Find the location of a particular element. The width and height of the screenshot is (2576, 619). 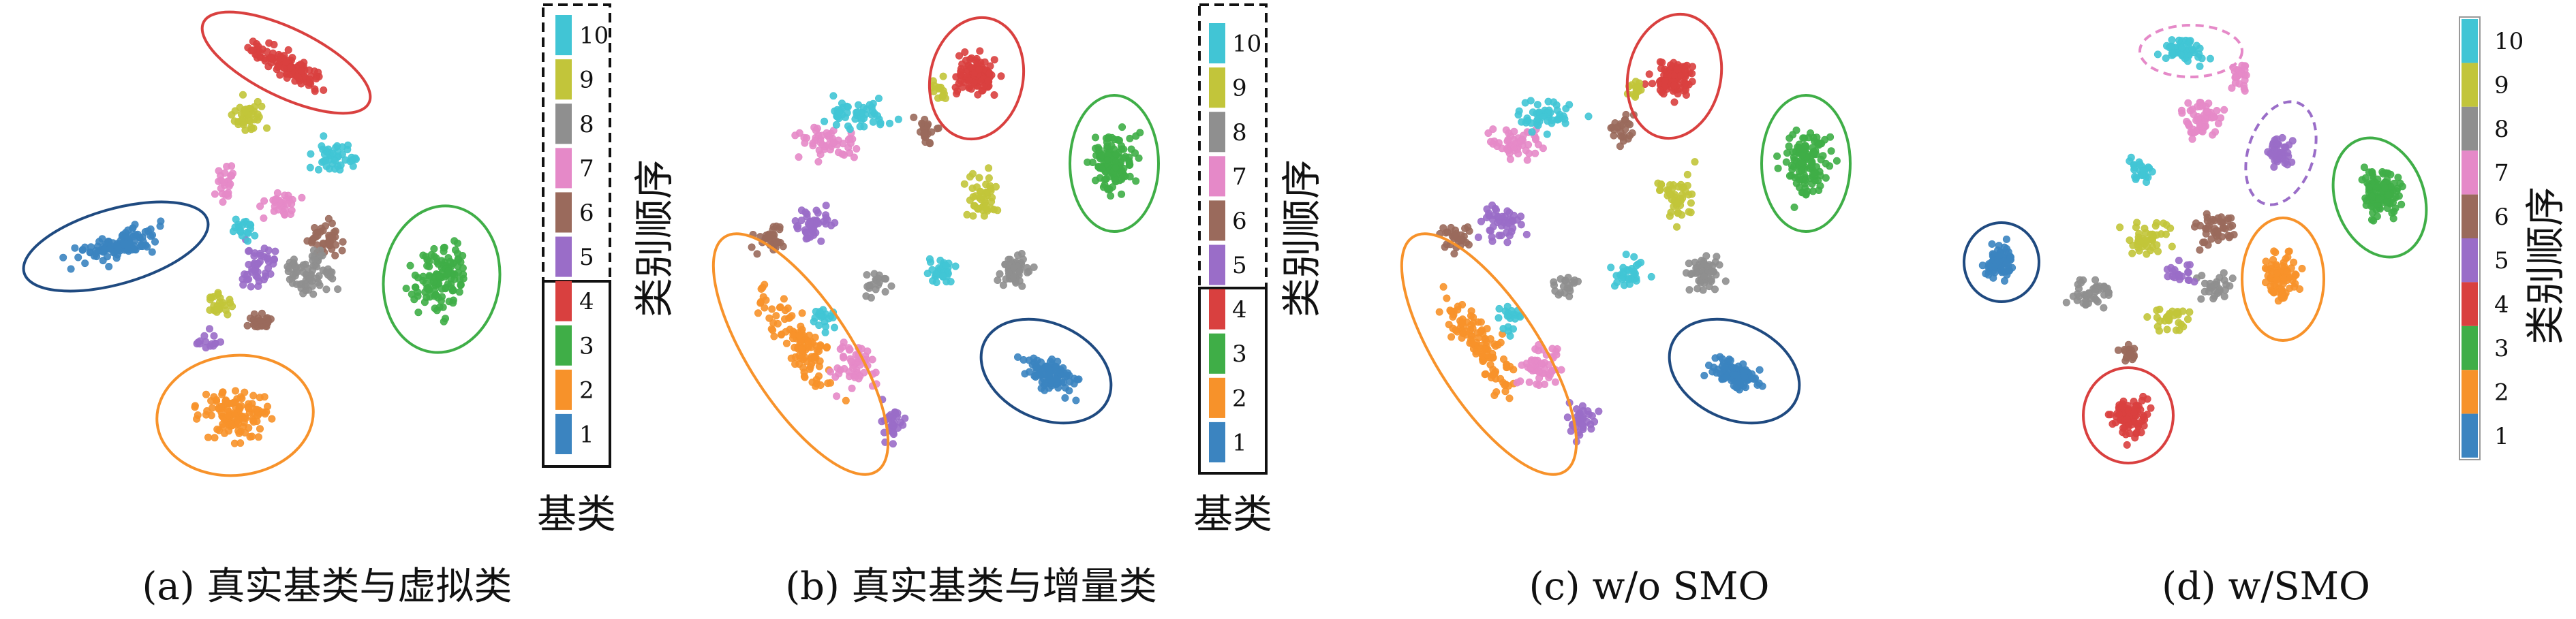

panel-b-legend-label-2: 2 is located at coordinates (1239, 398).